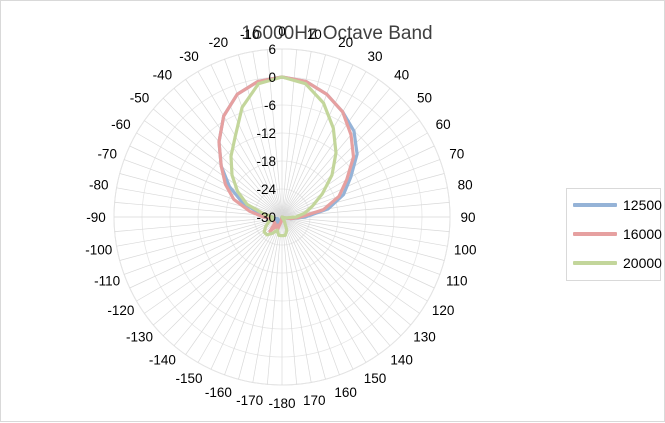 This screenshot has width=665, height=423. Describe the element at coordinates (139, 337) in the screenshot. I see `angle-tick-label: -130` at that location.